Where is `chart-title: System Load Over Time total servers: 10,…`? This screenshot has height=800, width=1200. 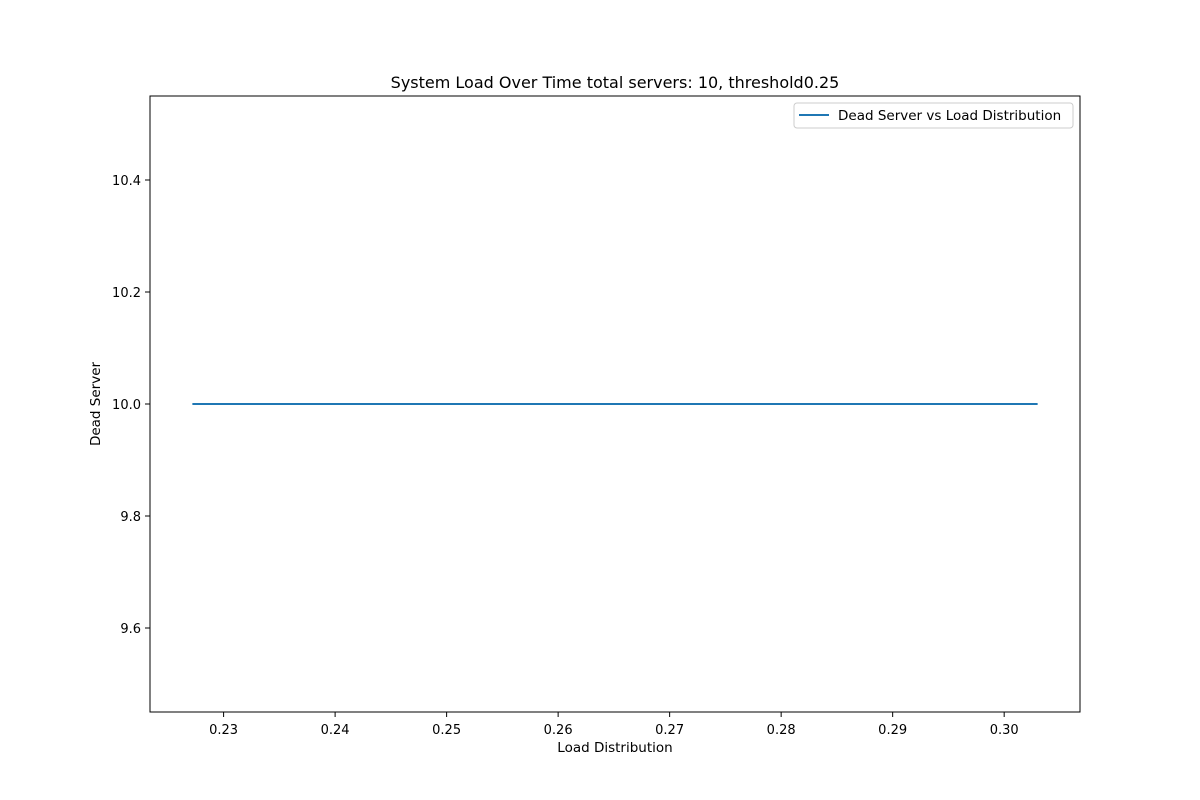 chart-title: System Load Over Time total servers: 10,… is located at coordinates (615, 82).